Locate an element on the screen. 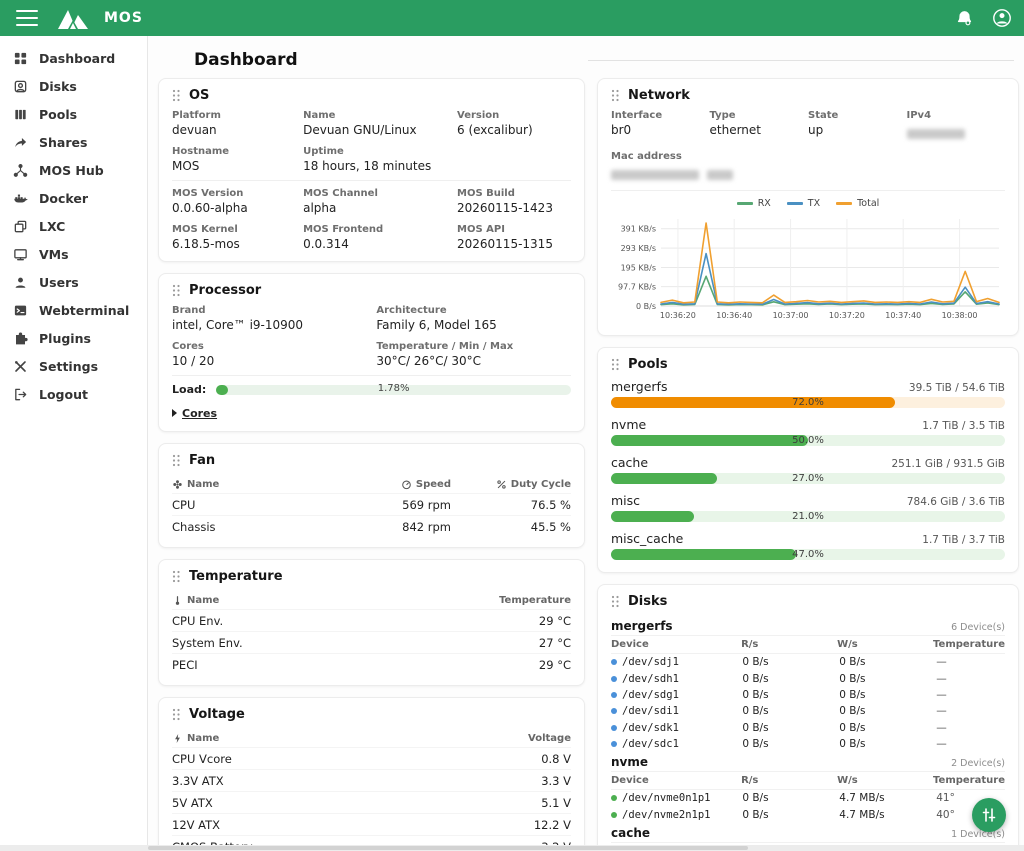 The height and width of the screenshot is (851, 1024). cores-expander: Cores is located at coordinates (194, 413).